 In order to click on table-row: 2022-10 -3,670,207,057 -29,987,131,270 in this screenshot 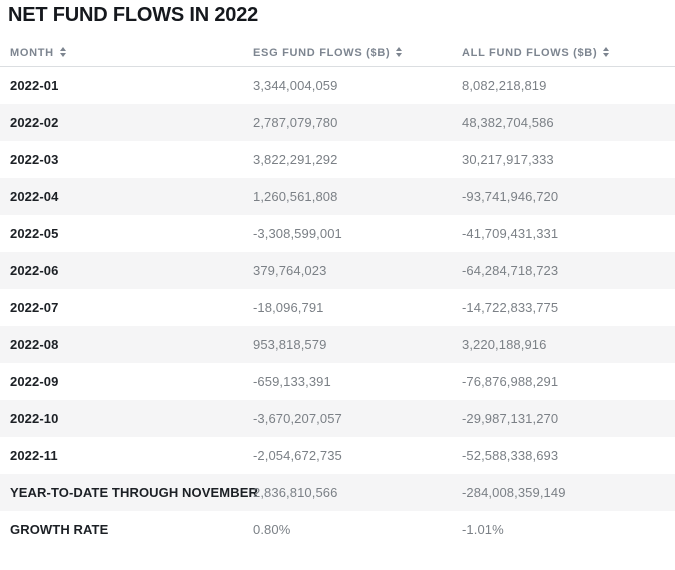, I will do `click(337, 418)`.